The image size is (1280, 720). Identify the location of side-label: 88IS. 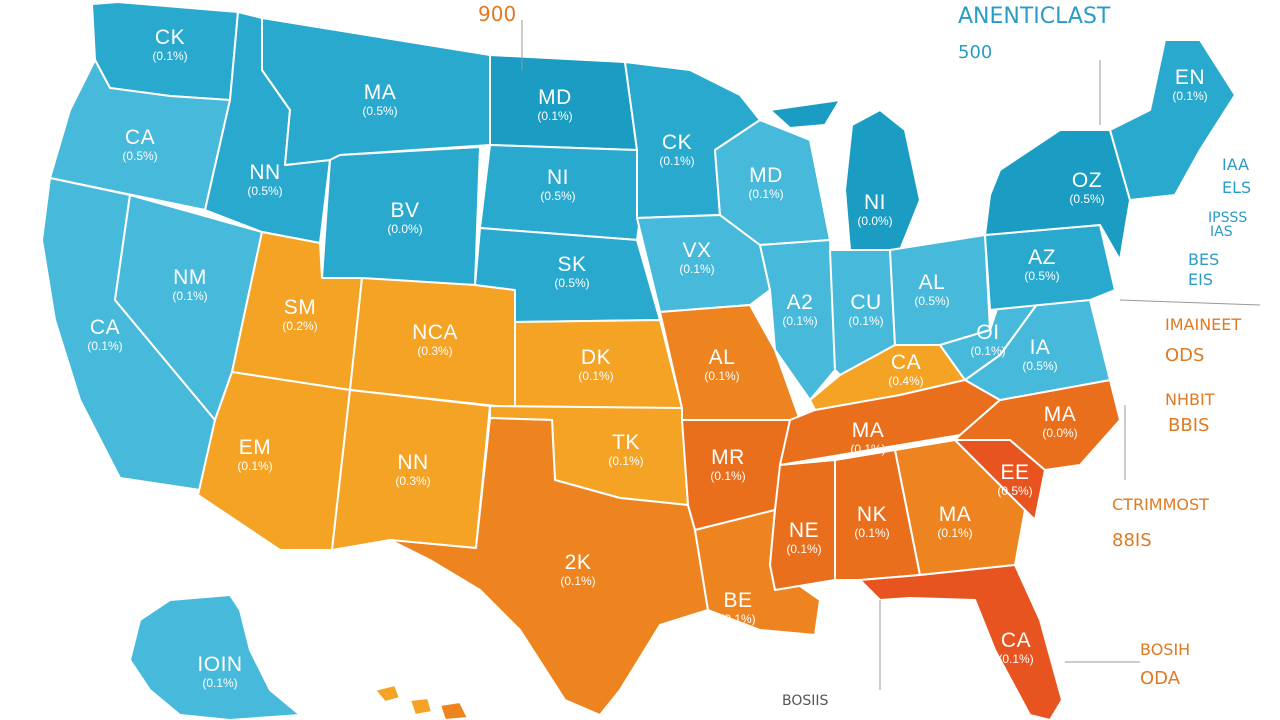
(1132, 540).